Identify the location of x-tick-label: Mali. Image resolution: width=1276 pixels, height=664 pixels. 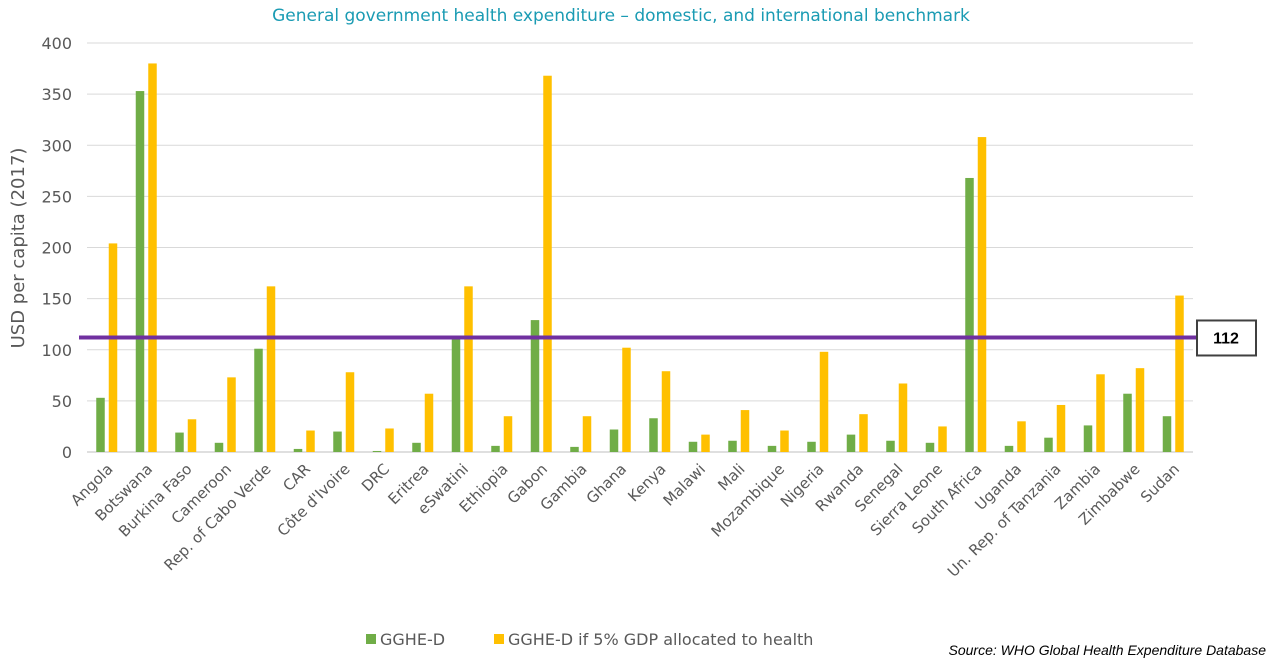
(731, 477).